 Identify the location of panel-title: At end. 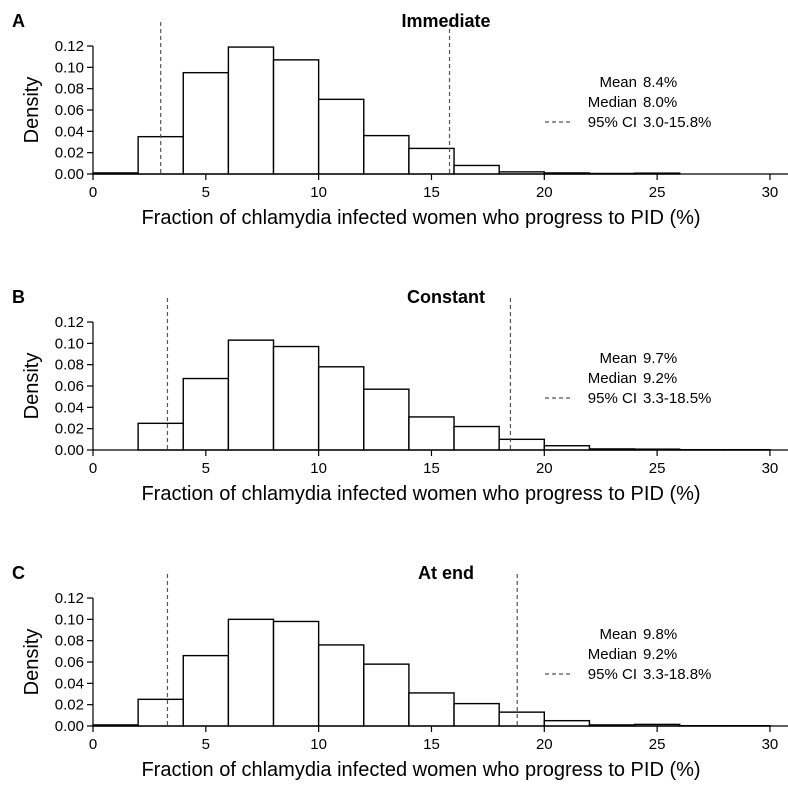
(446, 573).